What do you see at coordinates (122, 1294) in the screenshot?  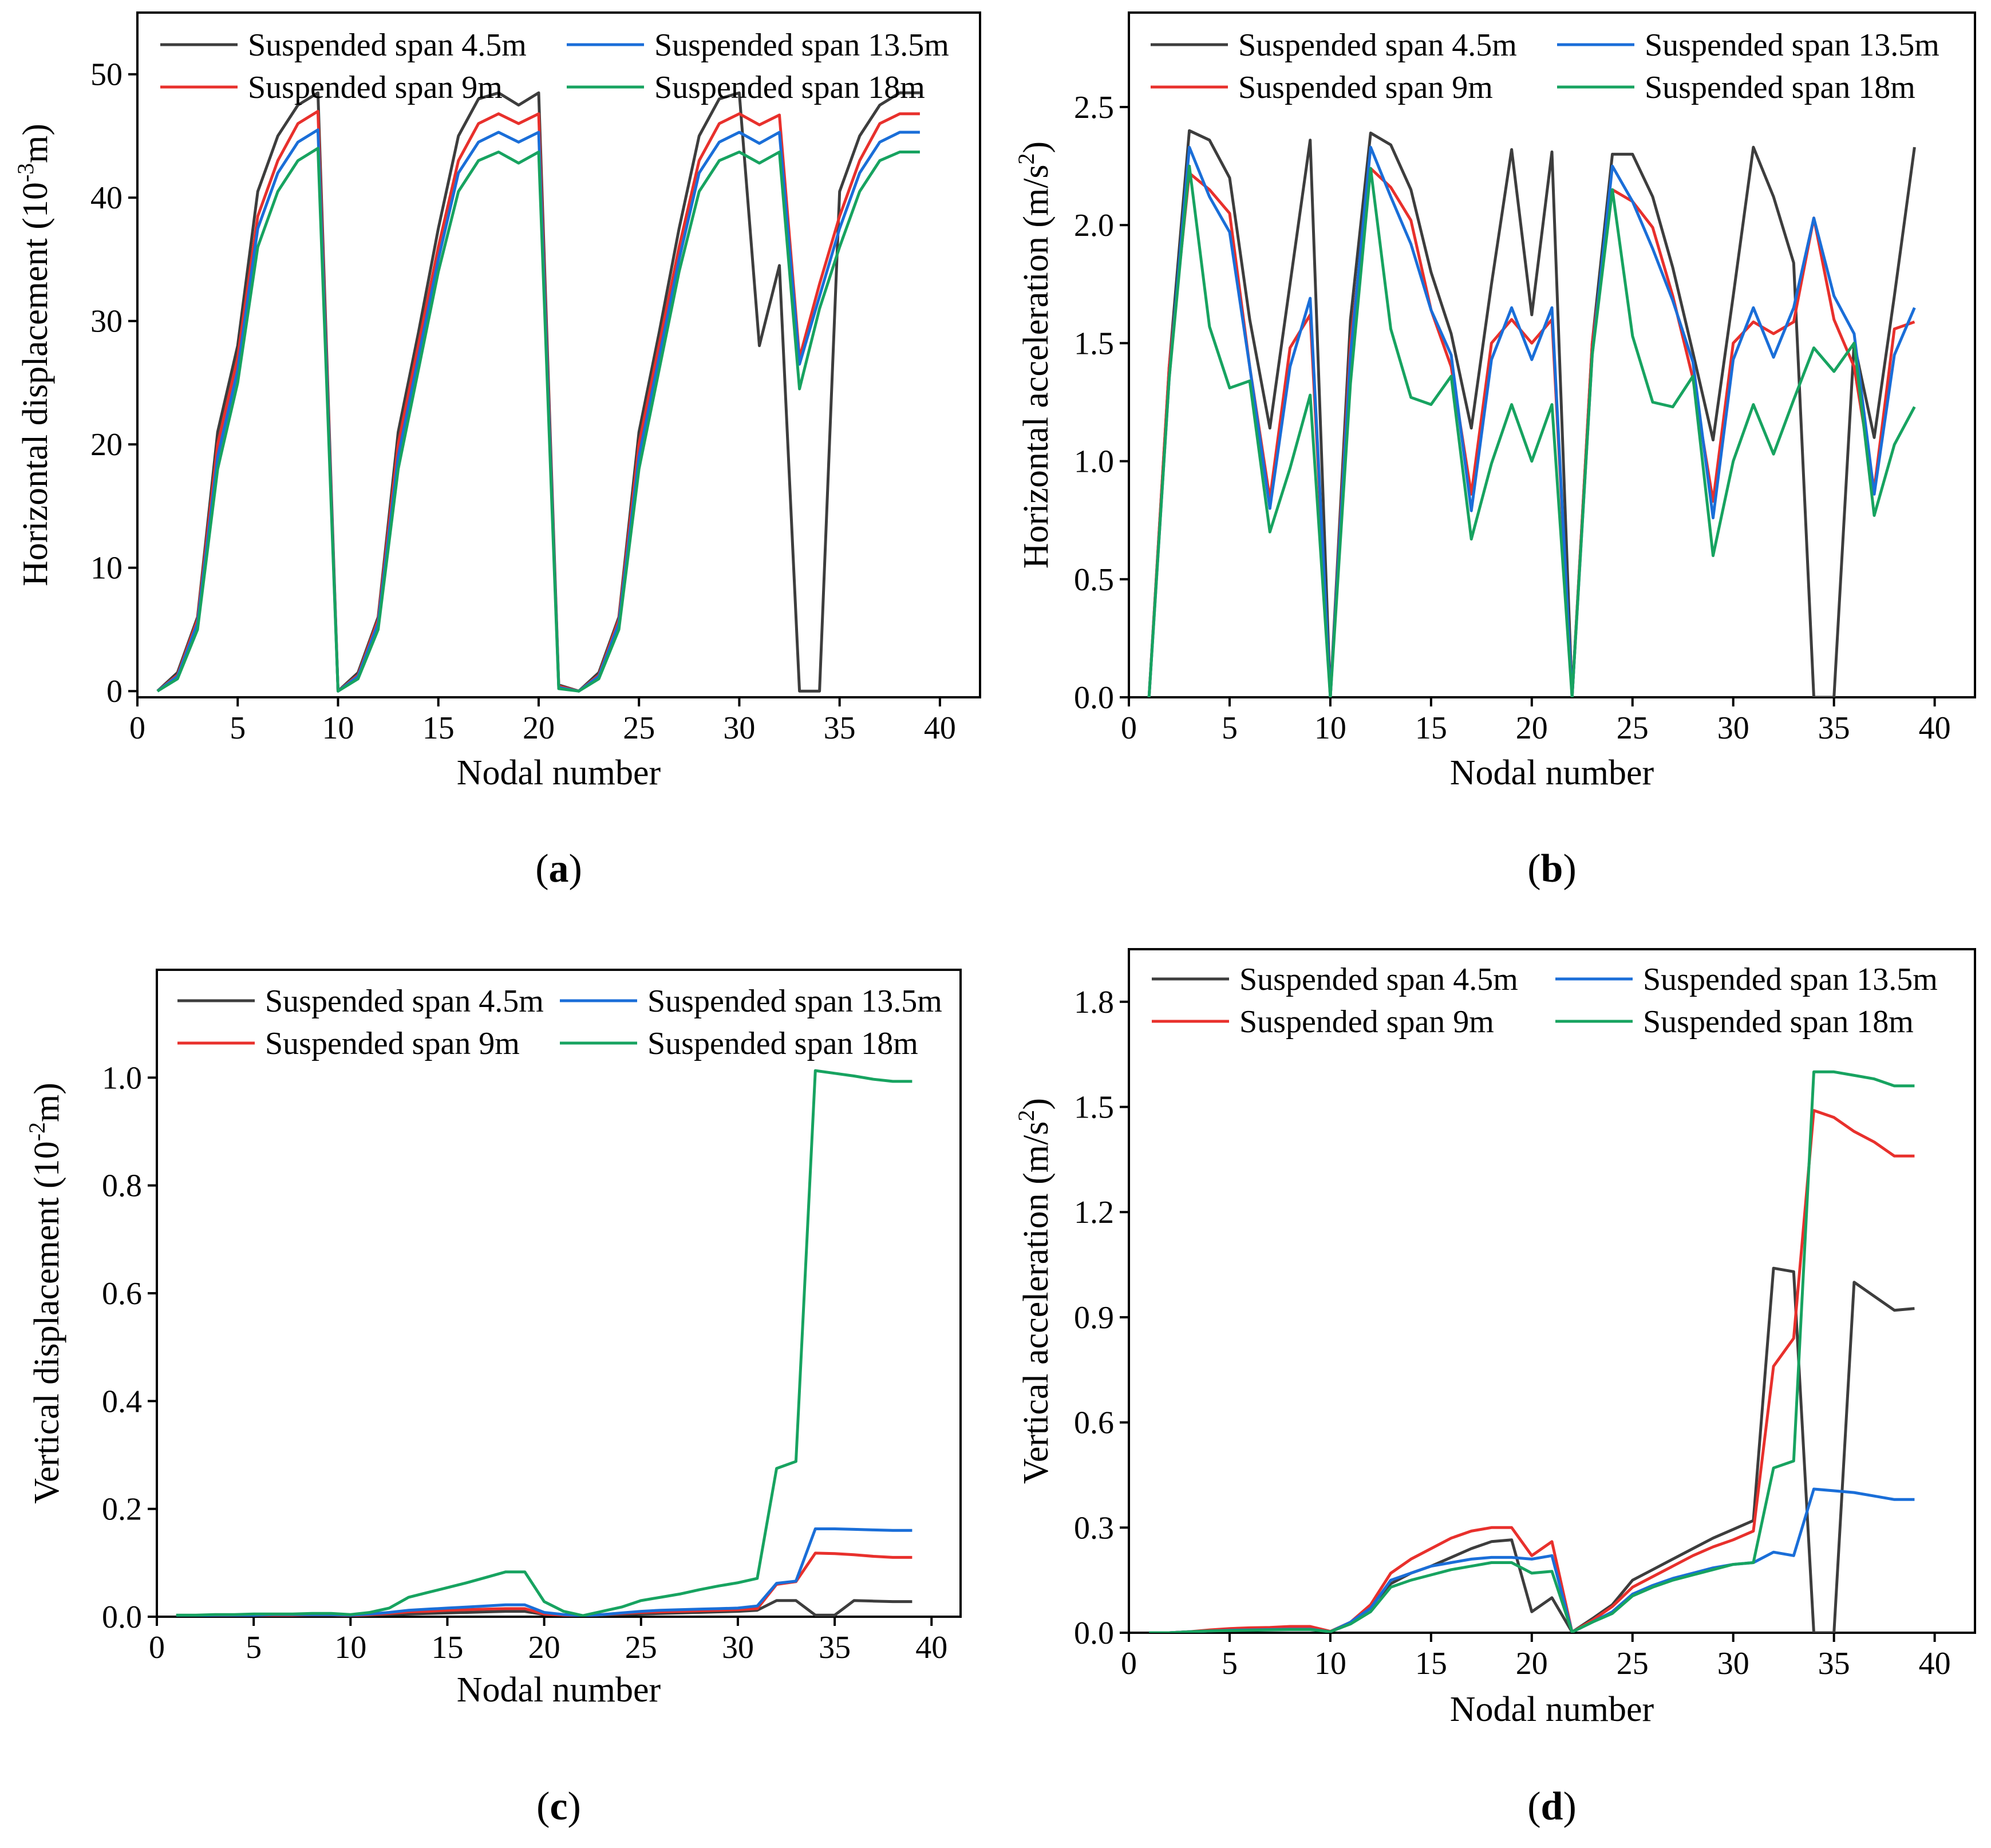 I see `y-tick-label: 0.6` at bounding box center [122, 1294].